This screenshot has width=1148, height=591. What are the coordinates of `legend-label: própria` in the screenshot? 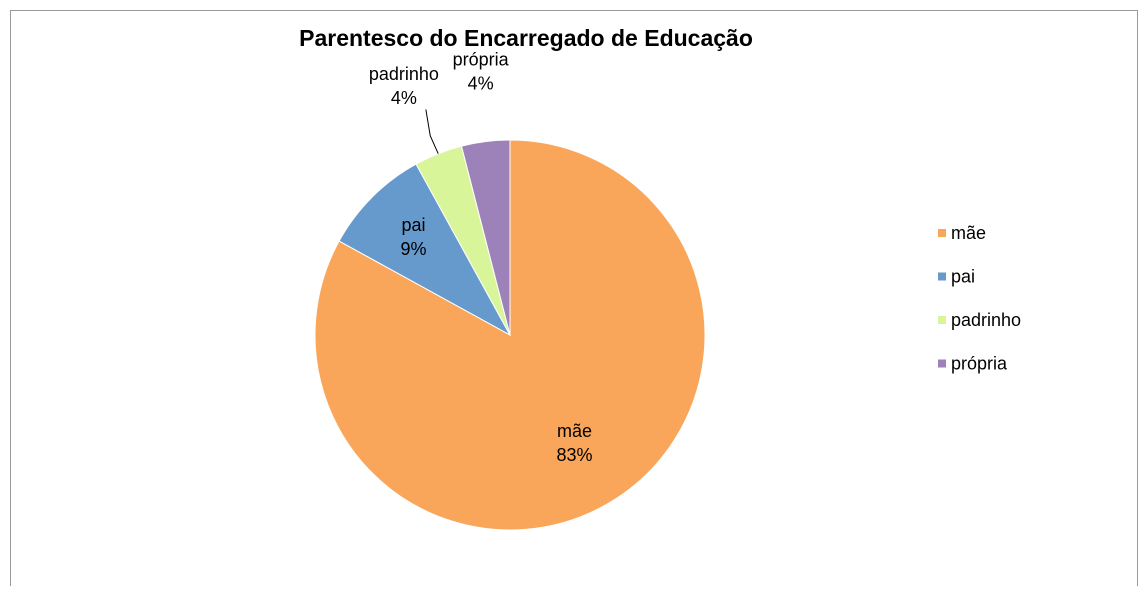 It's located at (979, 363).